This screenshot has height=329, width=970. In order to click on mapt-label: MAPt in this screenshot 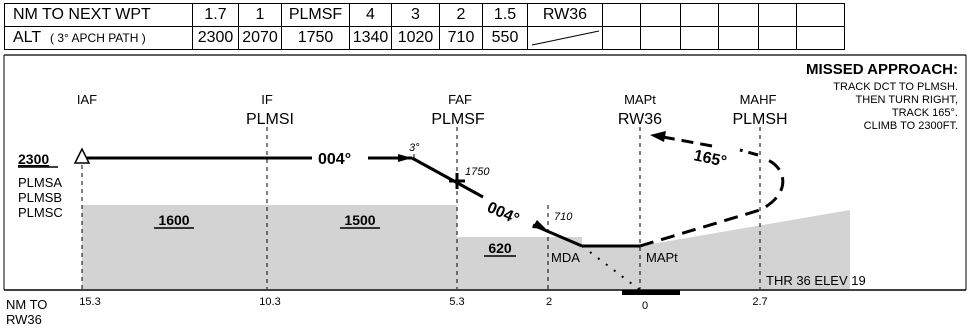, I will do `click(662, 257)`.